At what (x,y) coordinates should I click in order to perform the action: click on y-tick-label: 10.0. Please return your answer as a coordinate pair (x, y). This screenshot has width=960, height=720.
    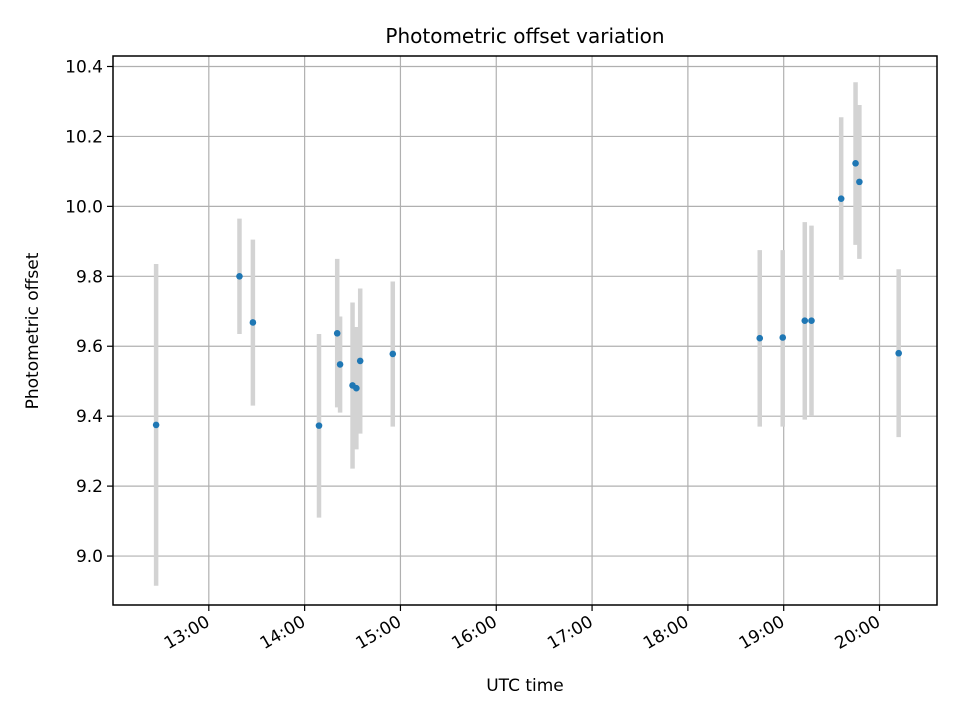
    Looking at the image, I should click on (84, 207).